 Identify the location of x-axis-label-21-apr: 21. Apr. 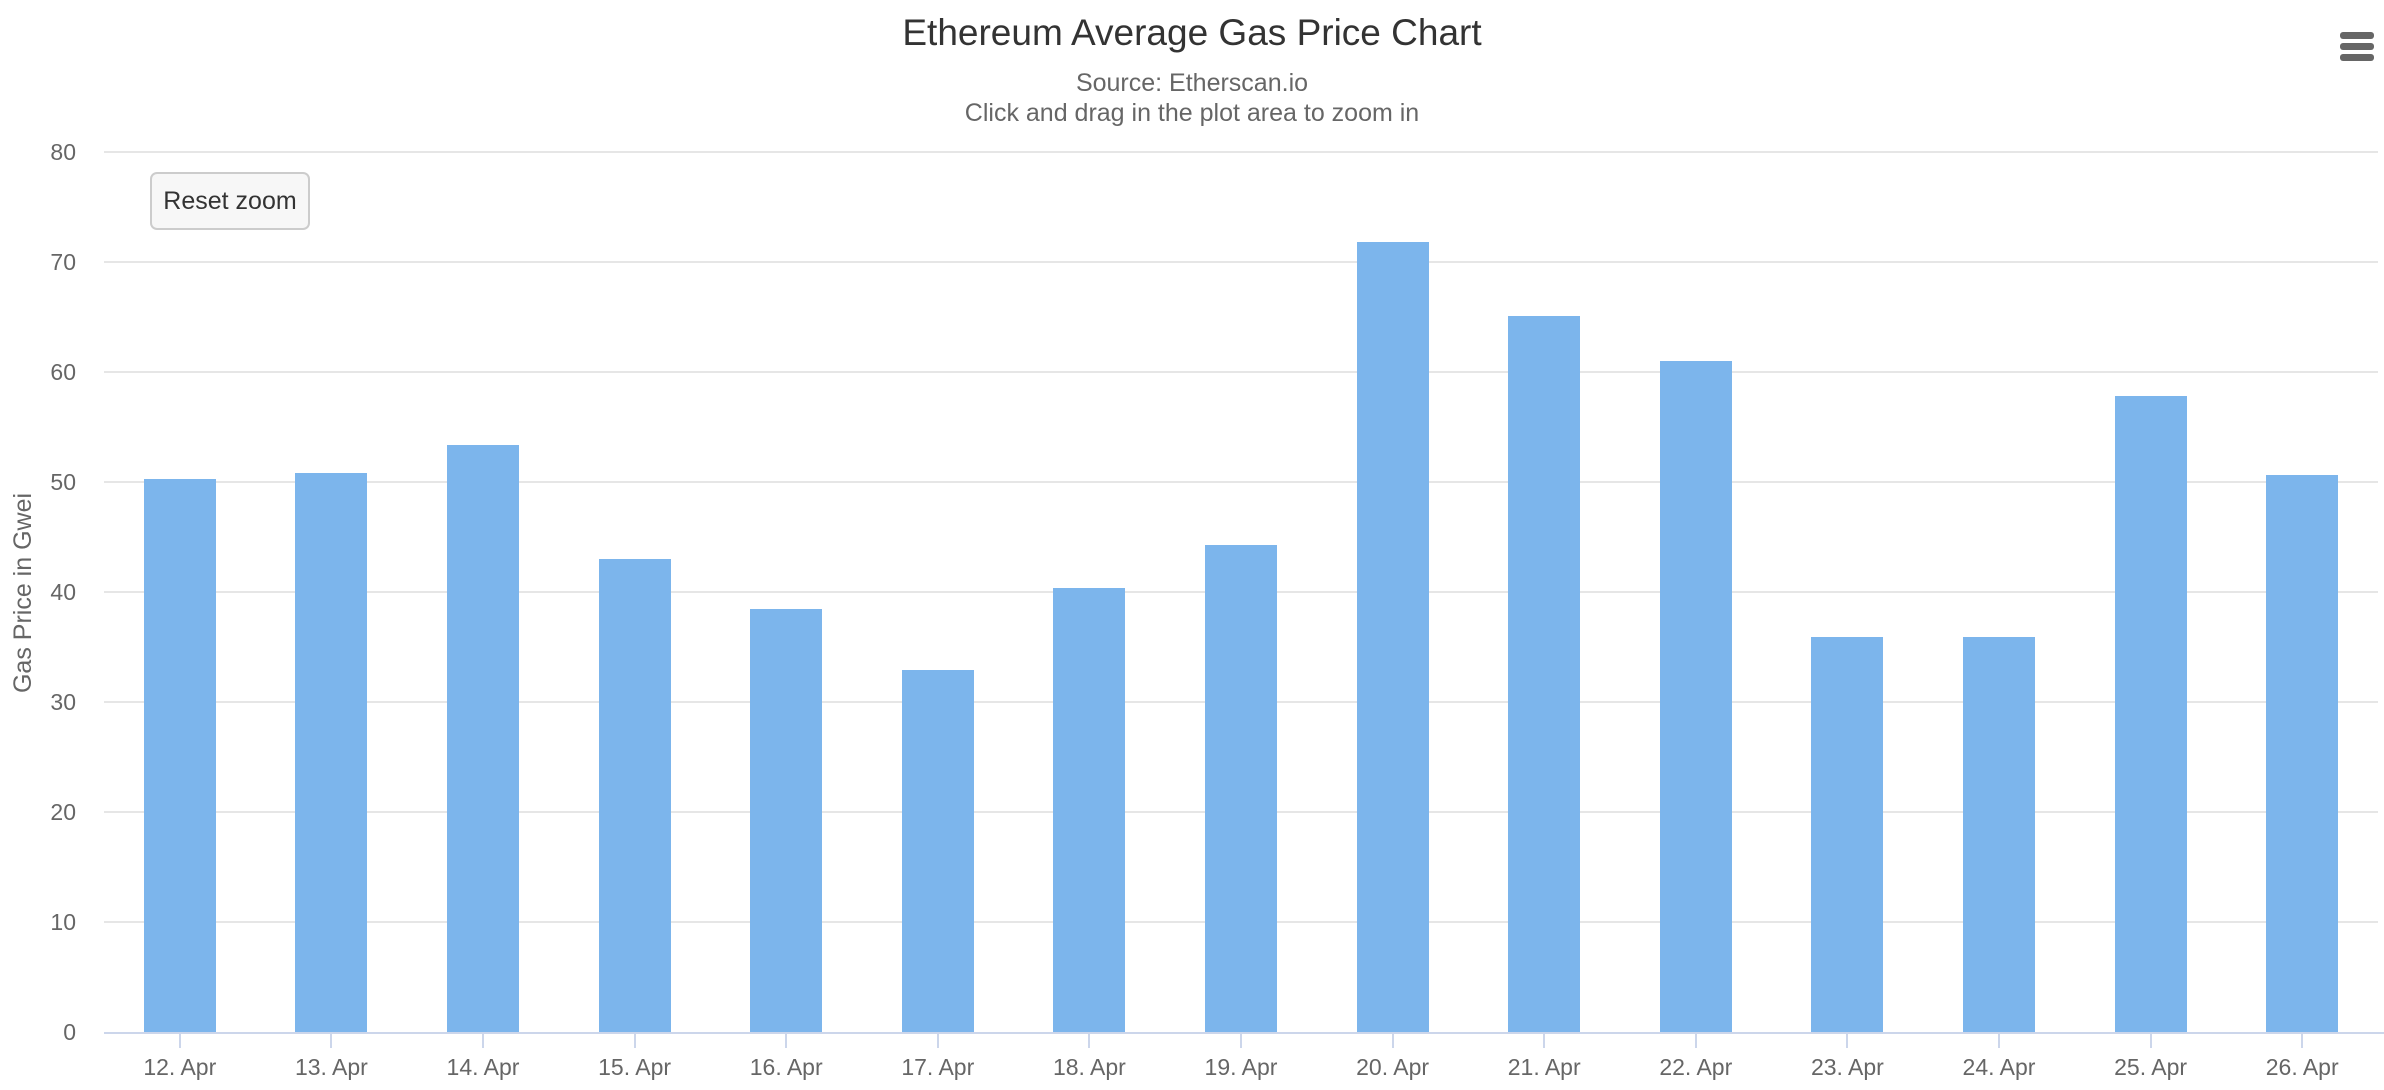
(1544, 1067).